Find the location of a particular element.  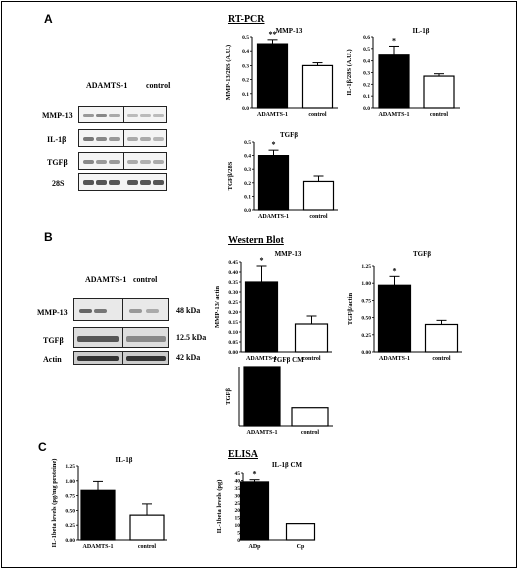

y-tick-label: 35 is located at coordinates (238, 489).